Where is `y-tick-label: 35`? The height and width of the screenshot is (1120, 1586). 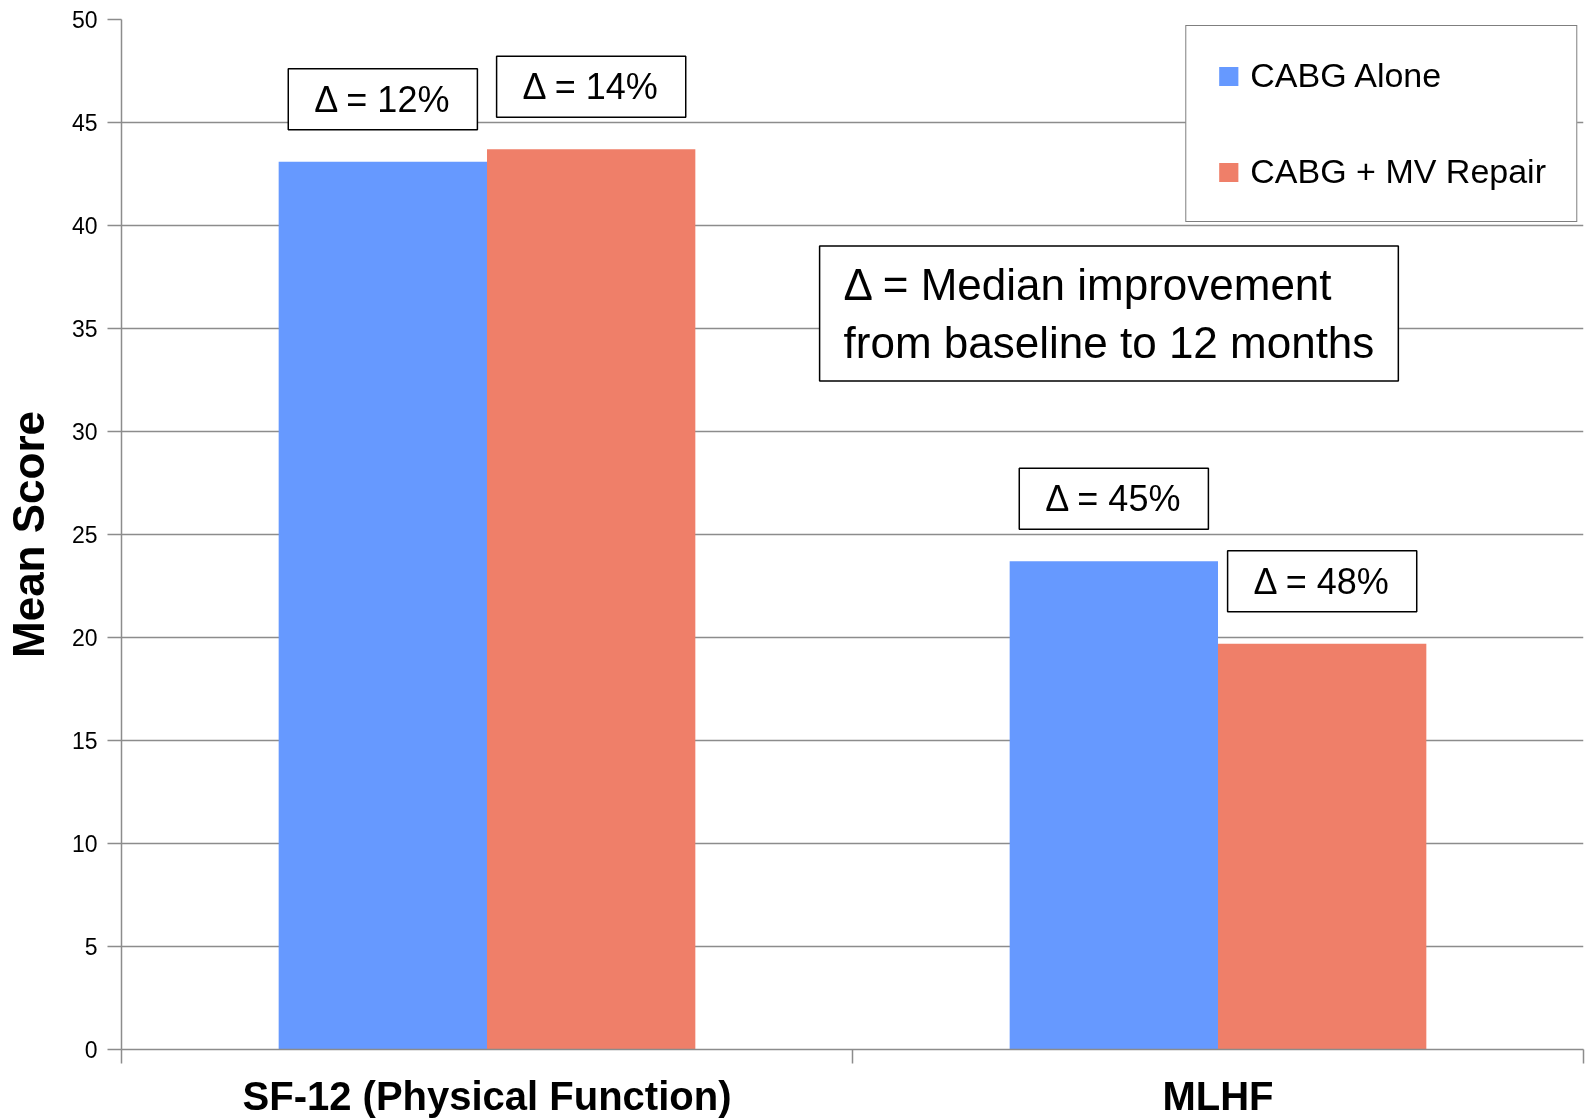
y-tick-label: 35 is located at coordinates (84, 329).